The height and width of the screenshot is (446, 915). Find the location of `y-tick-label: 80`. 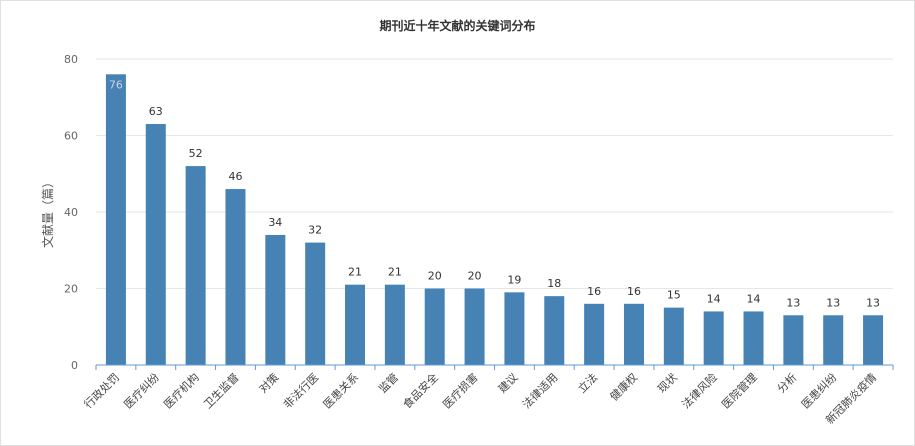

y-tick-label: 80 is located at coordinates (71, 59).